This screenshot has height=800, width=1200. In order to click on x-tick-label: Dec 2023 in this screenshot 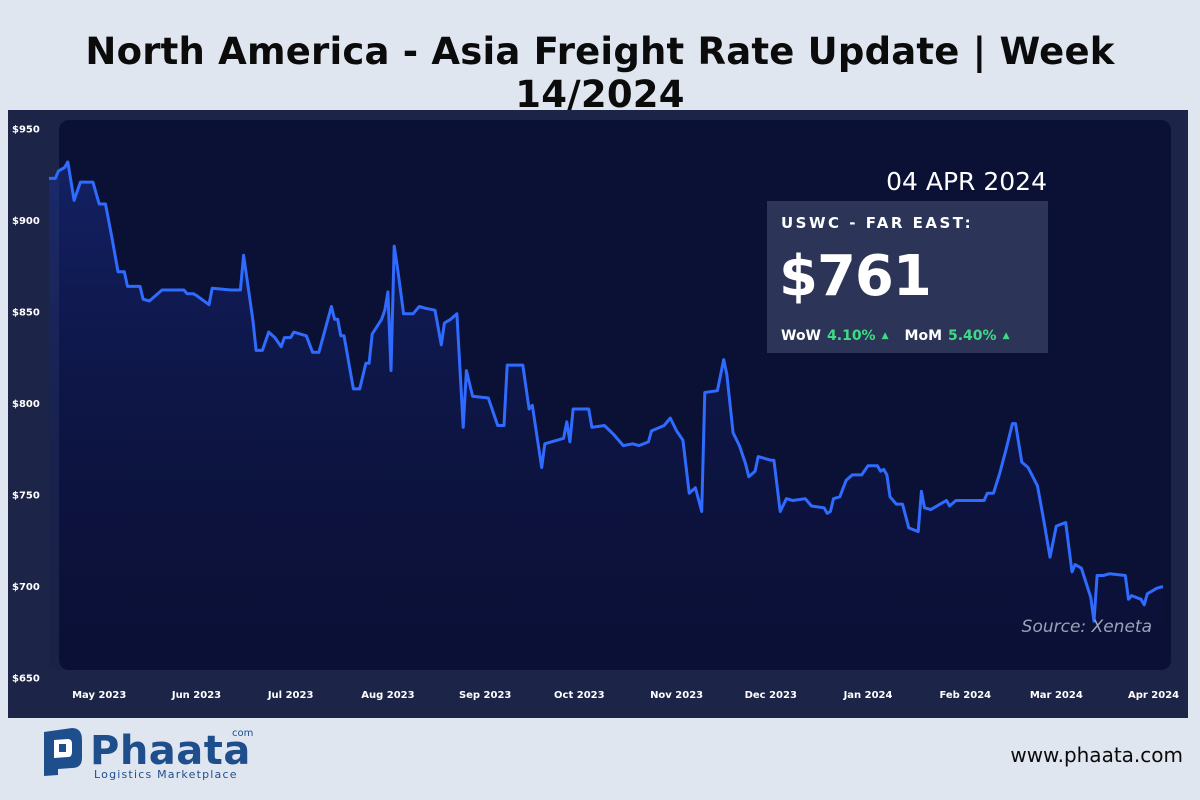, I will do `click(771, 695)`.